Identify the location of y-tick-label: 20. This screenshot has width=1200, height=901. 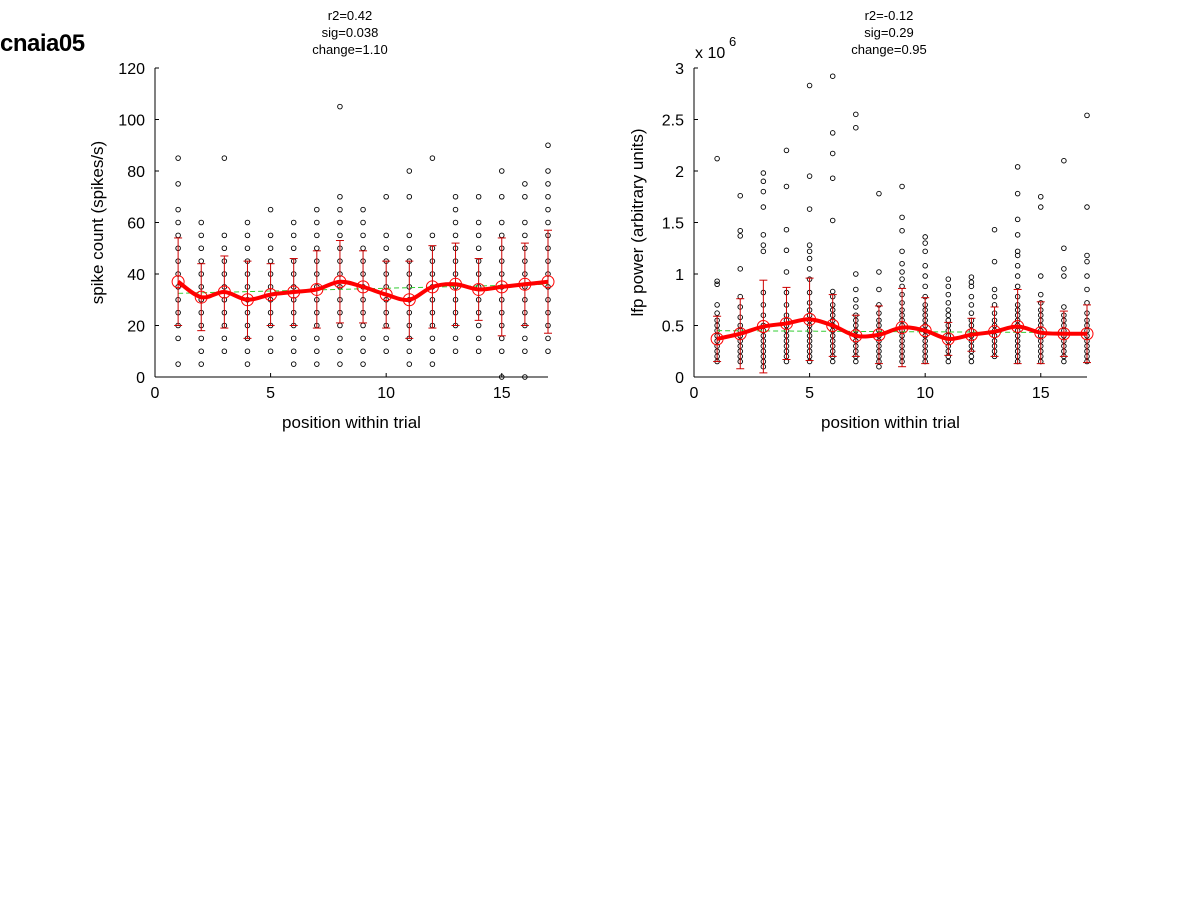
(136, 327).